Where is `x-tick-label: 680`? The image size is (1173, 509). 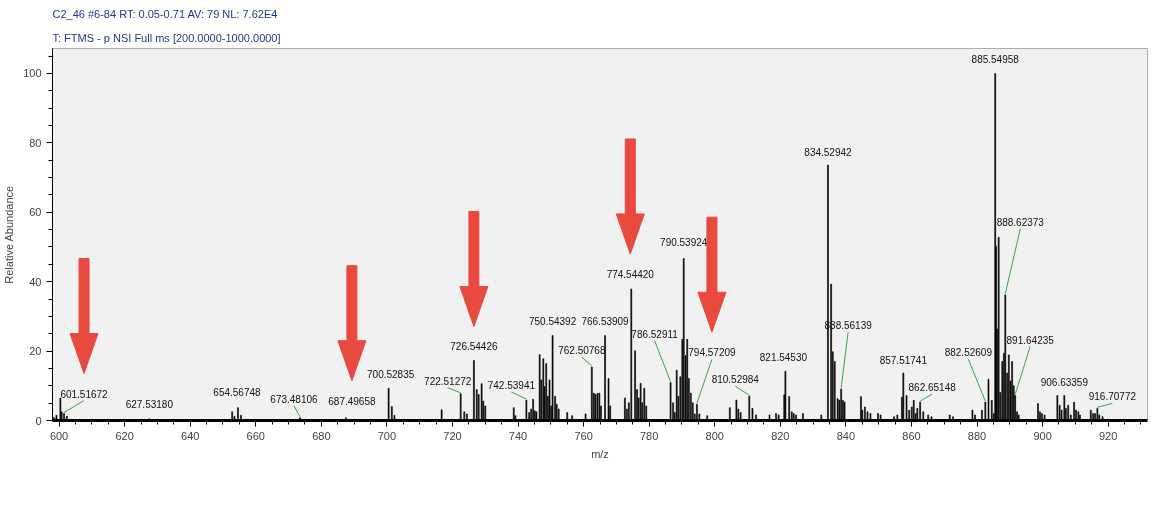
x-tick-label: 680 is located at coordinates (321, 435).